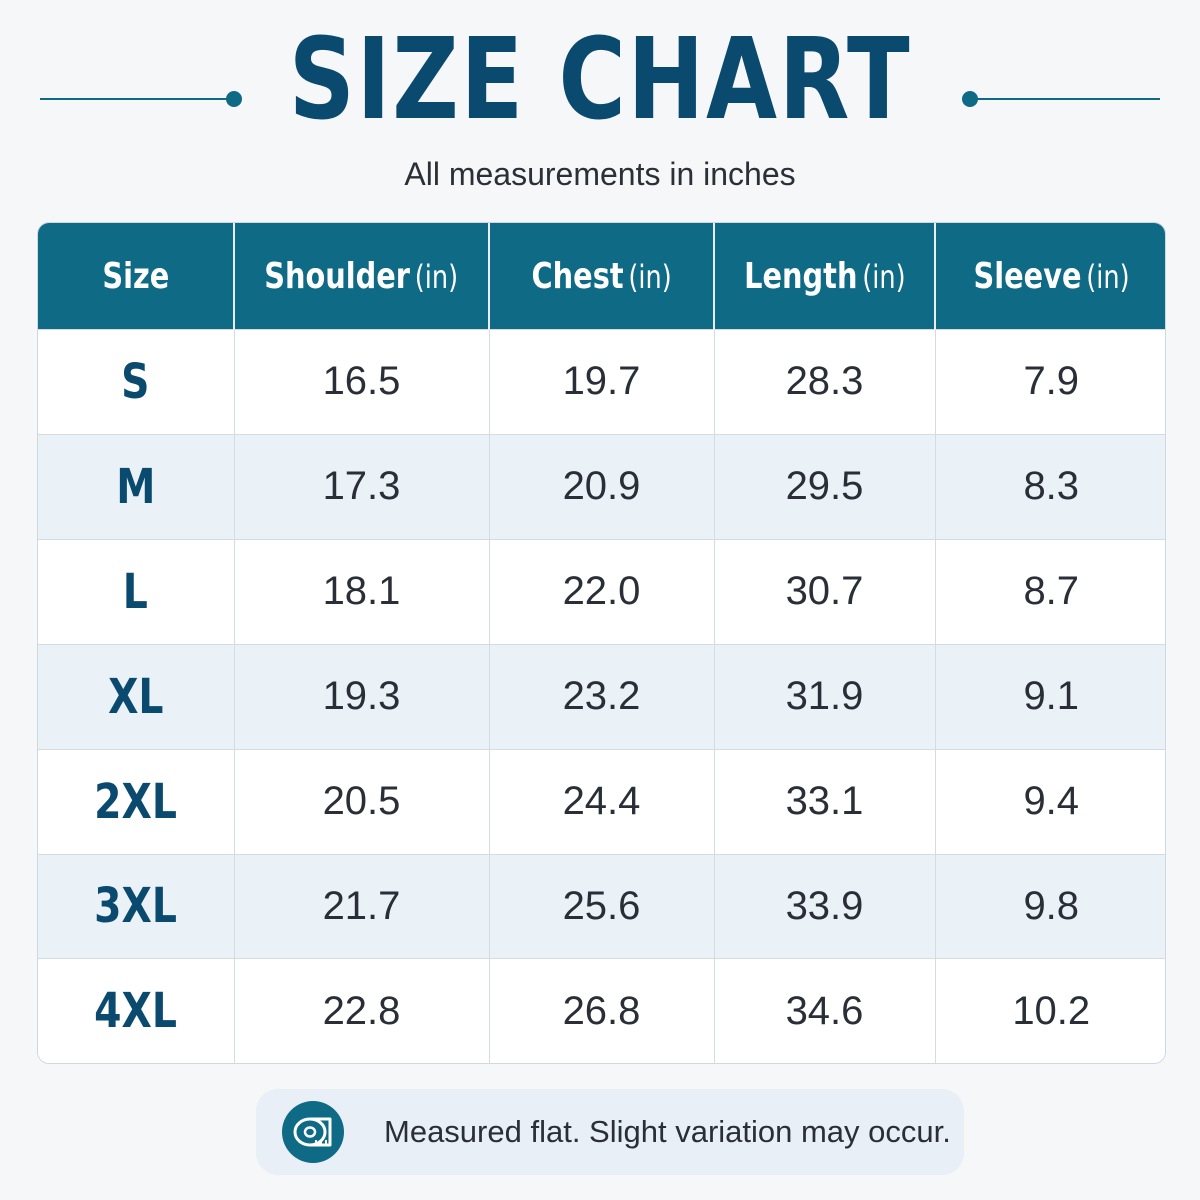  I want to click on column-header-length: Length (in), so click(825, 276).